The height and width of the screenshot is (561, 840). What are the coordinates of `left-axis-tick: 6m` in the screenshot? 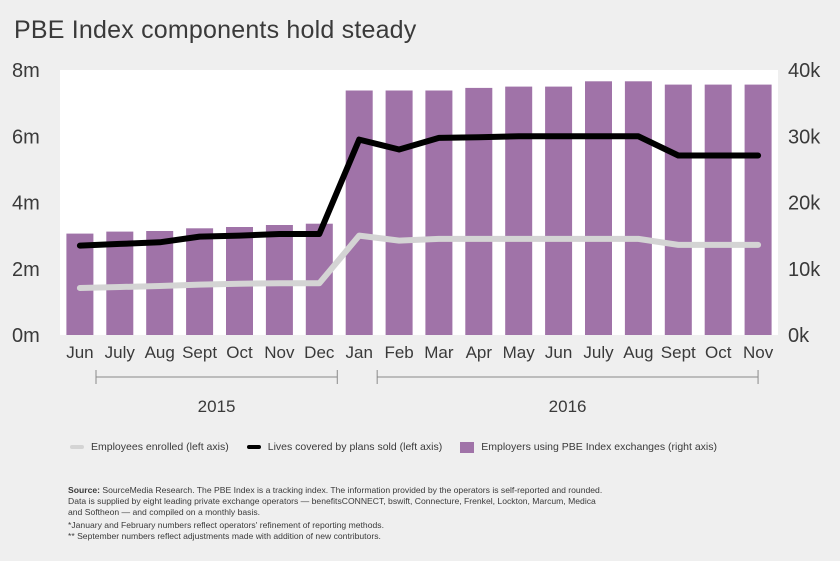 It's located at (26, 137).